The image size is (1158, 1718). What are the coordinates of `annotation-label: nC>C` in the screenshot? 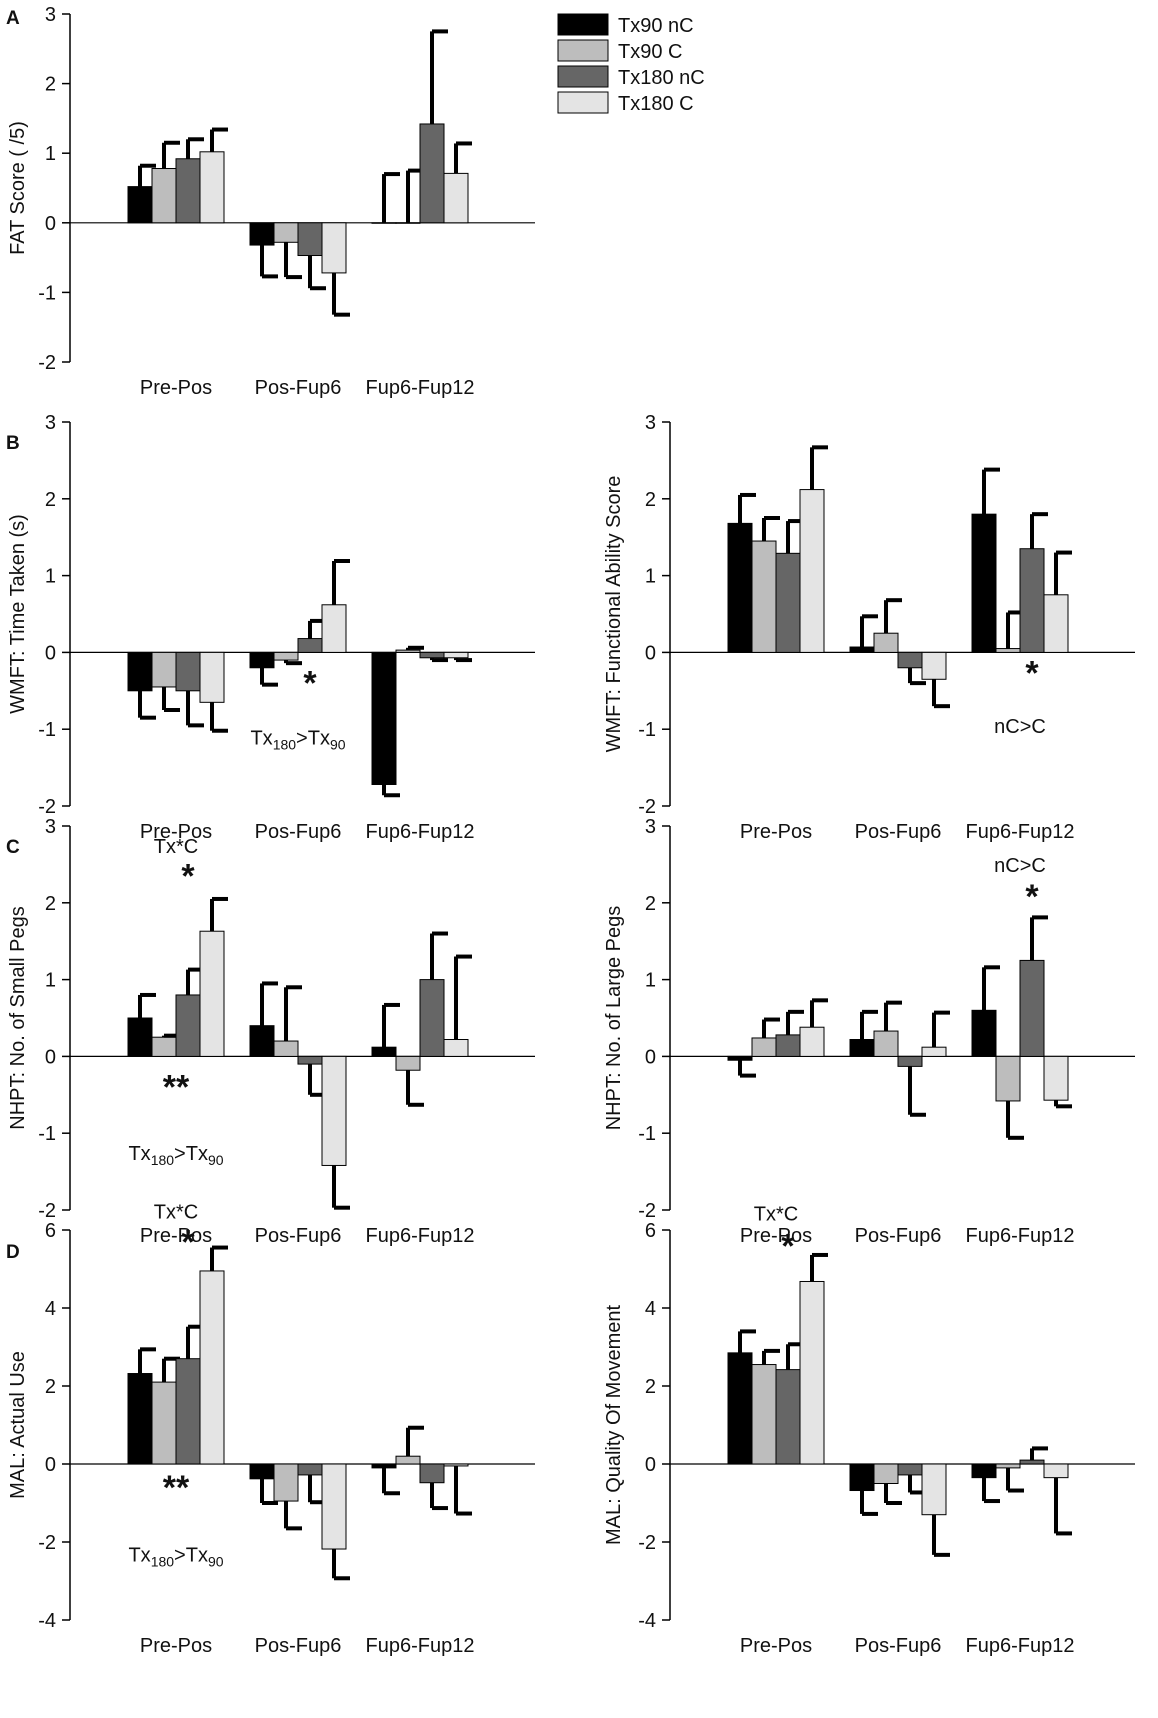 It's located at (1020, 727).